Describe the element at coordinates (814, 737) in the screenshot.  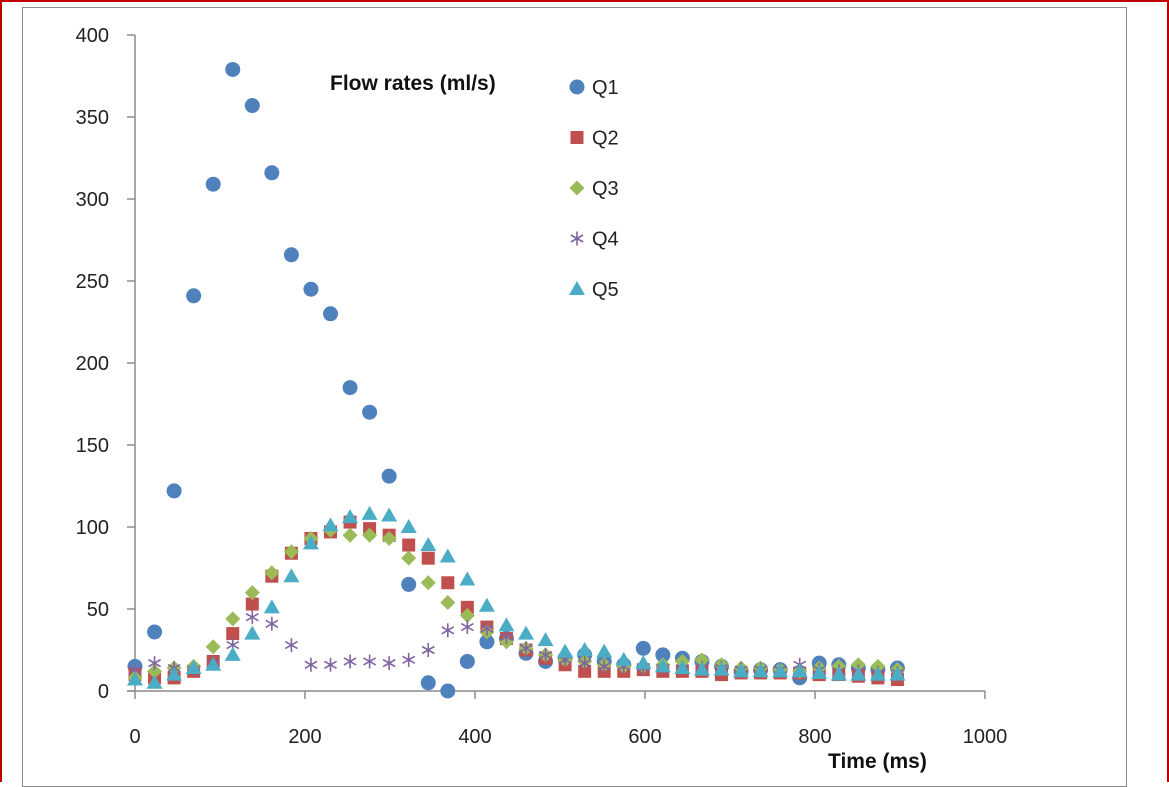
I see `x-tick-label: 800` at that location.